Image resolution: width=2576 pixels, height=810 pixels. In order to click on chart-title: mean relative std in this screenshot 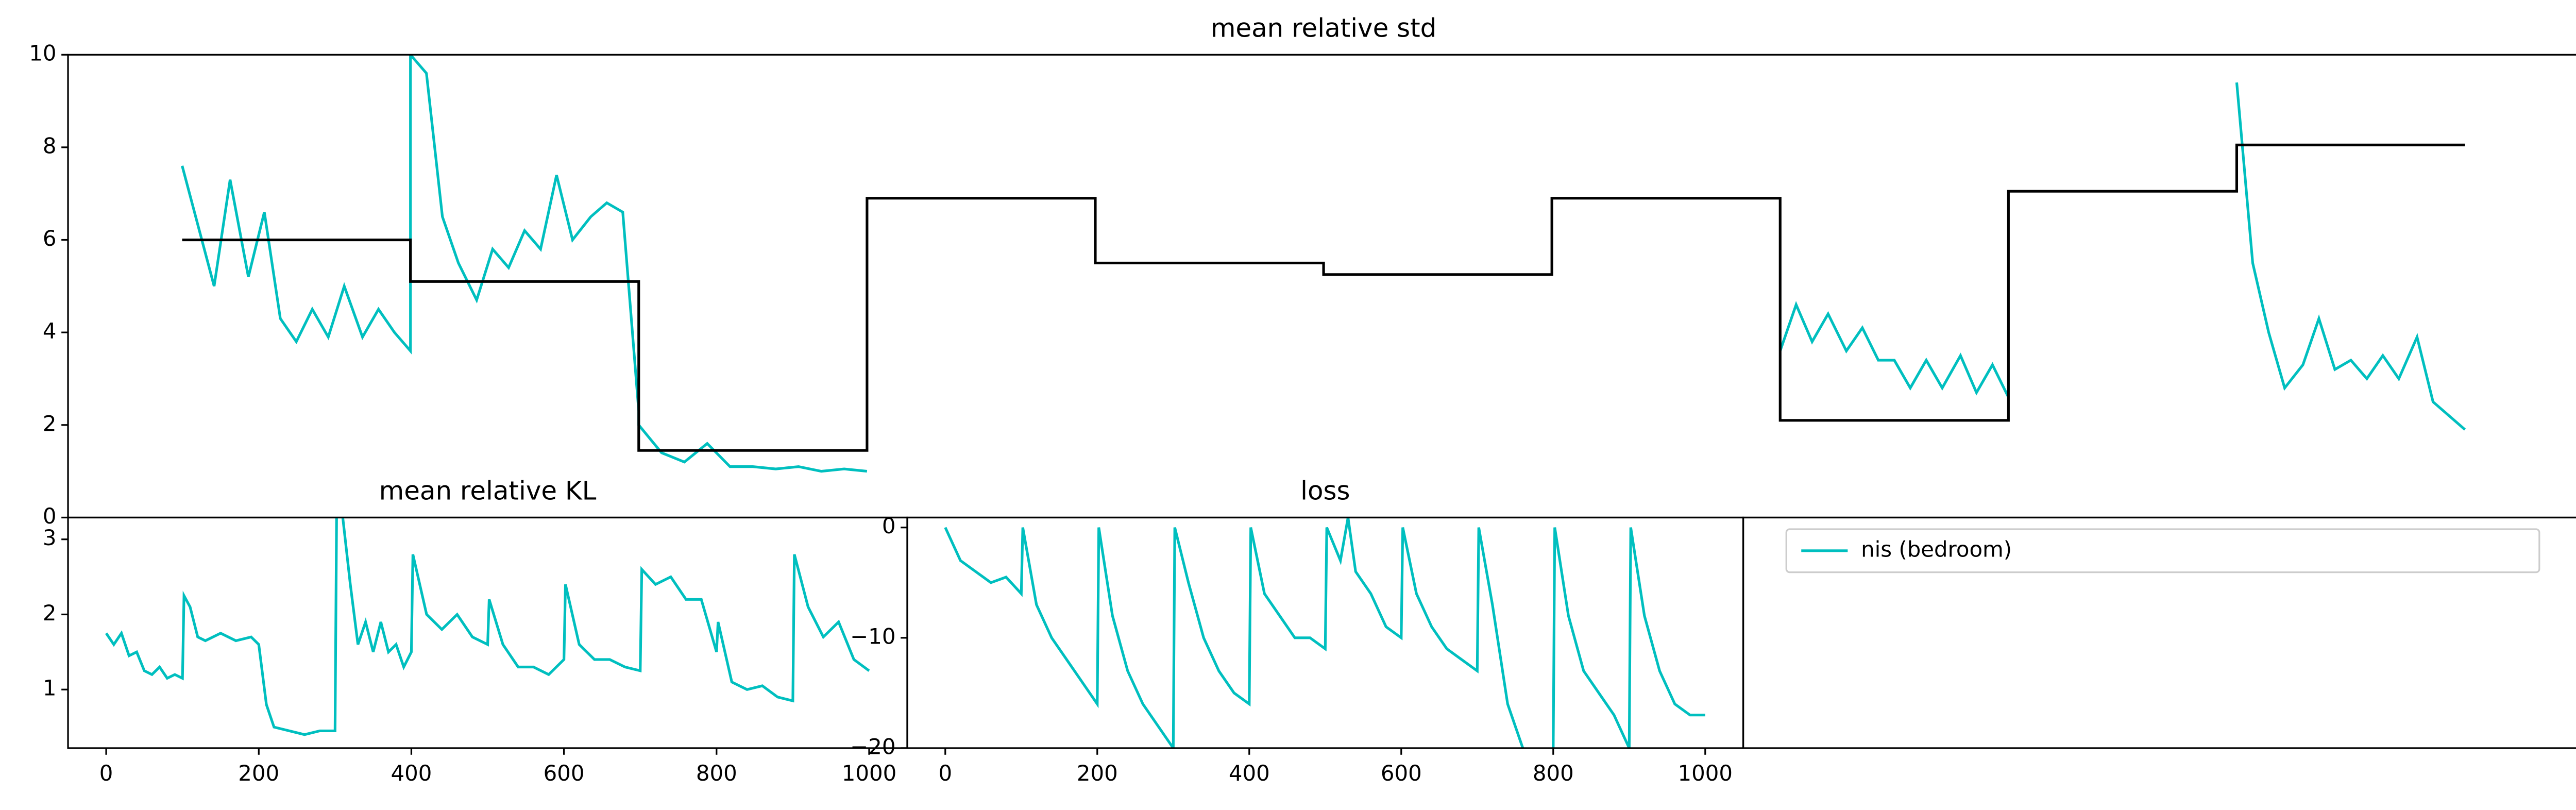, I will do `click(1323, 28)`.